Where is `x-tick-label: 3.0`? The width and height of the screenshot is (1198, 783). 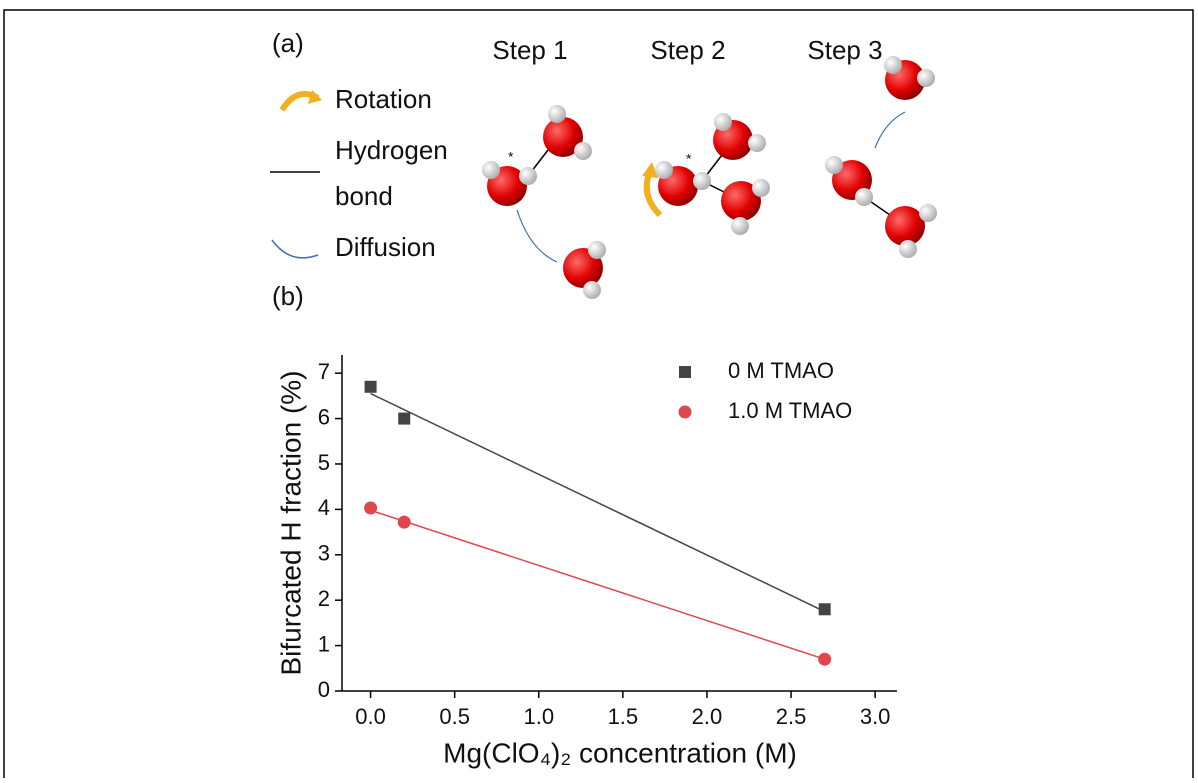
x-tick-label: 3.0 is located at coordinates (875, 716).